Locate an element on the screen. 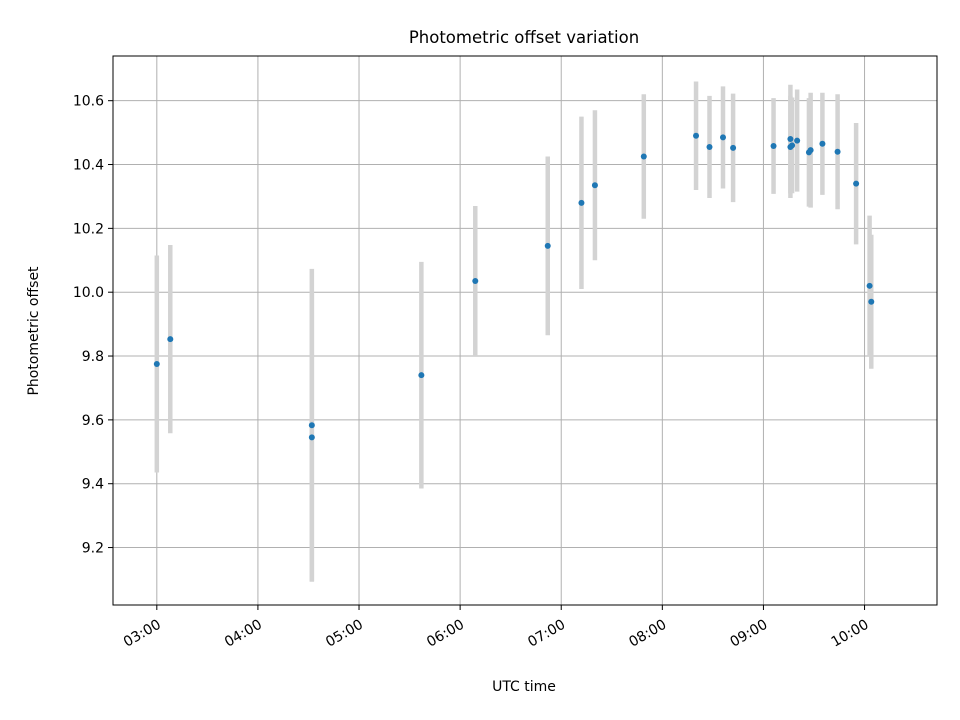 This screenshot has height=720, width=960. x-tick-label: 10:00 is located at coordinates (850, 634).